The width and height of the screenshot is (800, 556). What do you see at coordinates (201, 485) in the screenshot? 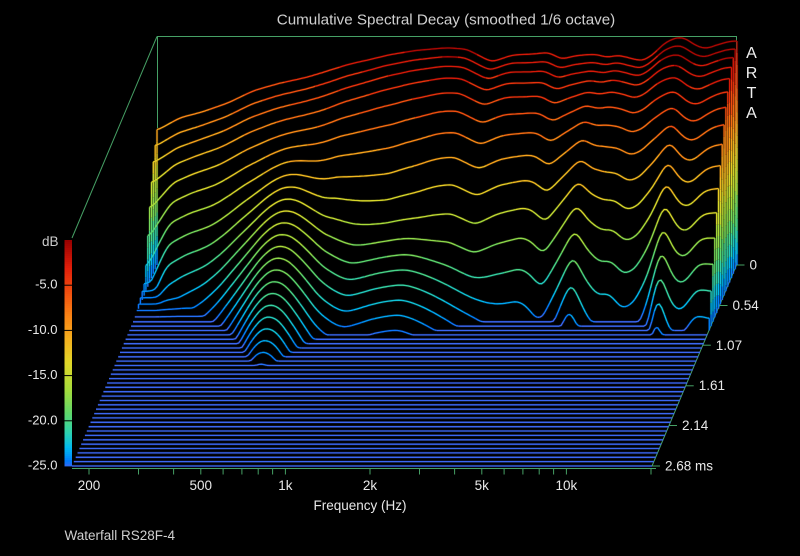
I see `svg-text: 500` at bounding box center [201, 485].